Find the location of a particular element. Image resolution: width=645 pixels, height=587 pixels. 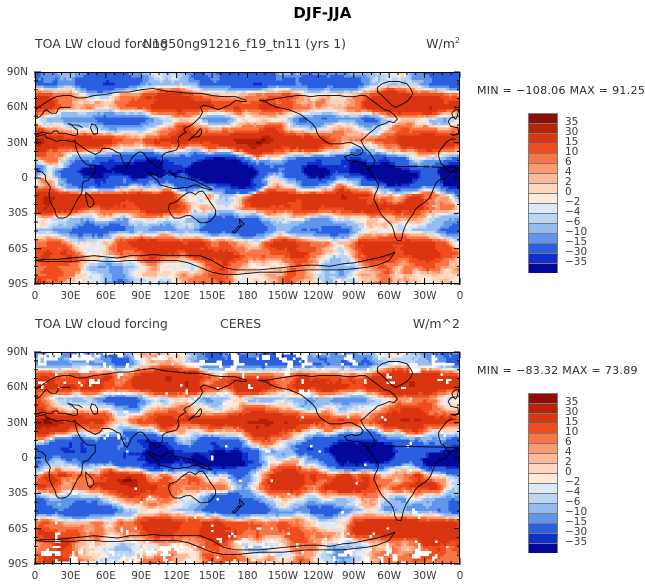

x-tick-label: 180 is located at coordinates (247, 576).